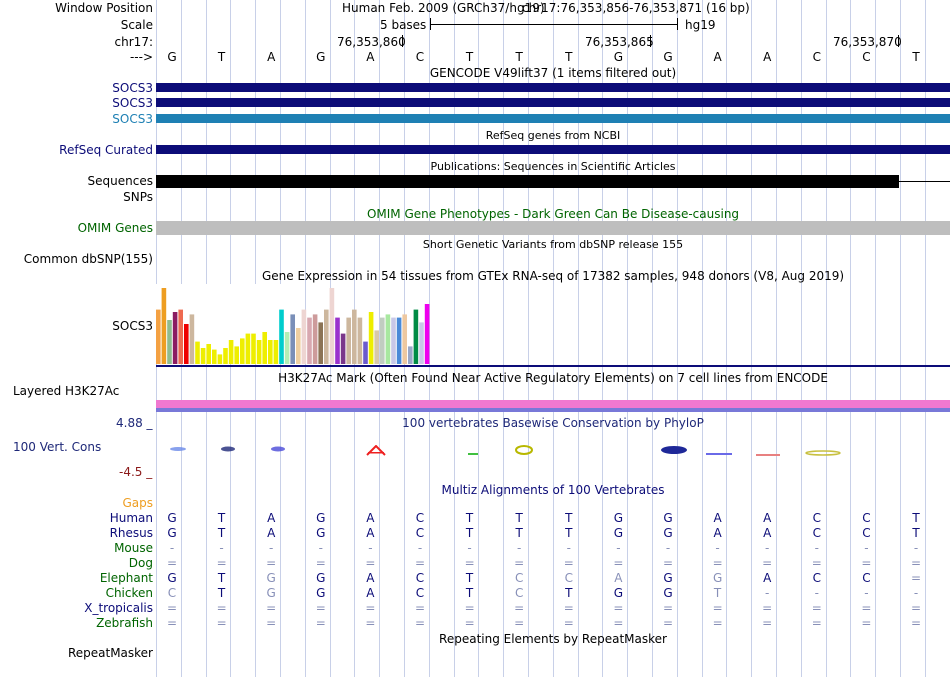  What do you see at coordinates (118, 608) in the screenshot?
I see `multiz-species-label: X_tropicalis` at bounding box center [118, 608].